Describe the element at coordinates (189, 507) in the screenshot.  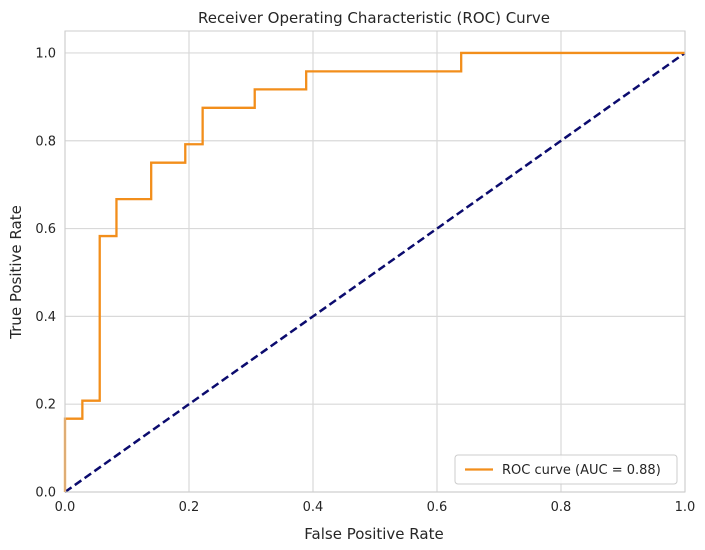
I see `x-tick-label: 0.2` at that location.